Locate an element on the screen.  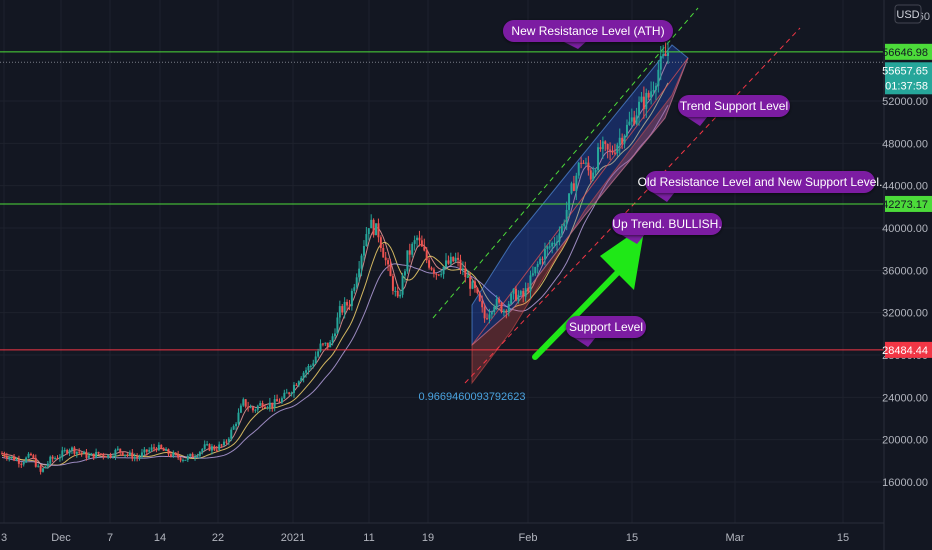
y-tick-label: 36000.00 is located at coordinates (905, 271).